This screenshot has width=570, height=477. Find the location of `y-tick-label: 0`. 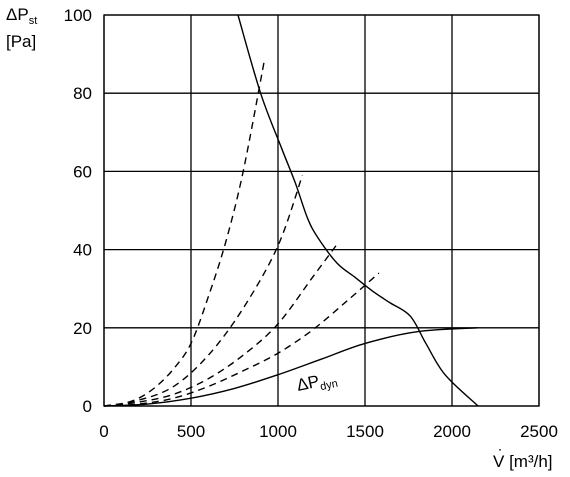

y-tick-label: 0 is located at coordinates (87, 406).